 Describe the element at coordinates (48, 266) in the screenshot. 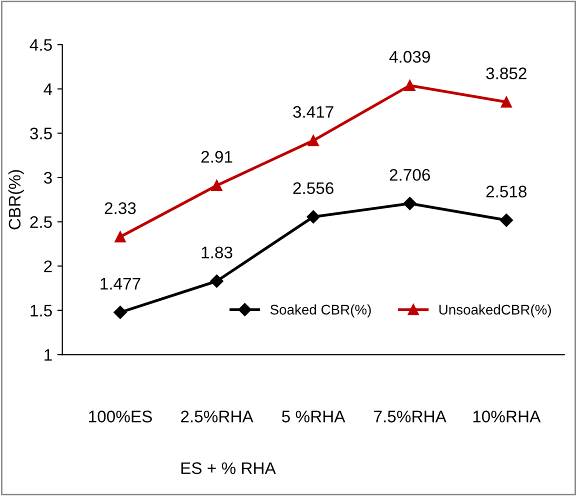

I see `y-tick-label: 2` at that location.